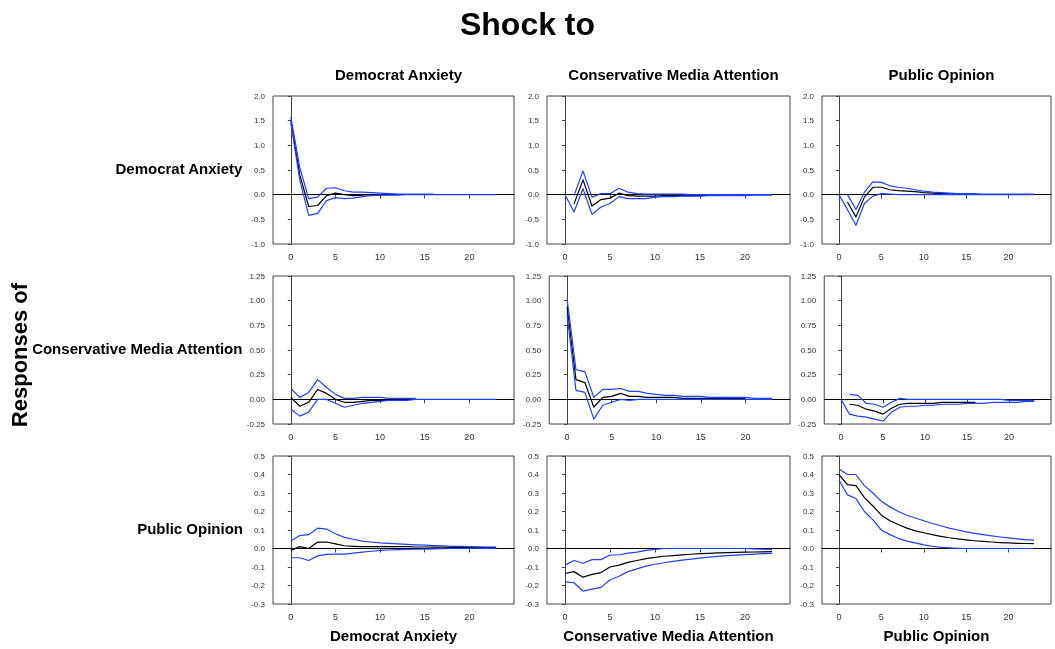 The image size is (1055, 649). I want to click on x-axis-title: Democrat Anxiety, so click(394, 635).